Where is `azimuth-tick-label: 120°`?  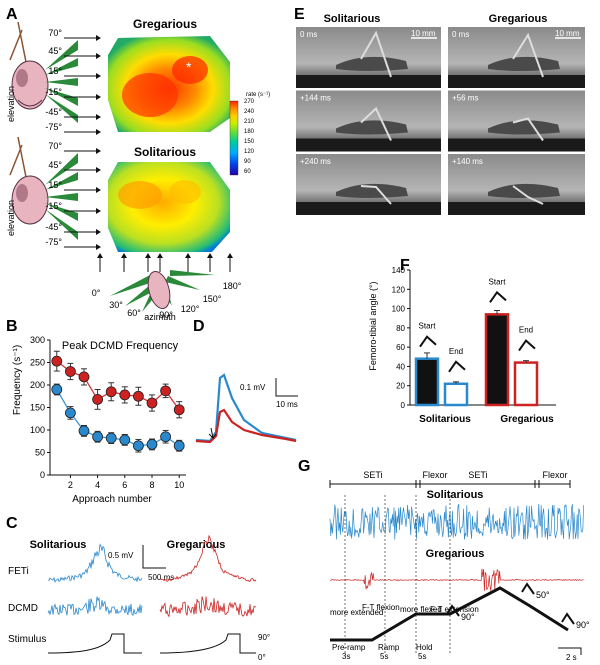
azimuth-tick-label: 120° is located at coordinates (190, 309).